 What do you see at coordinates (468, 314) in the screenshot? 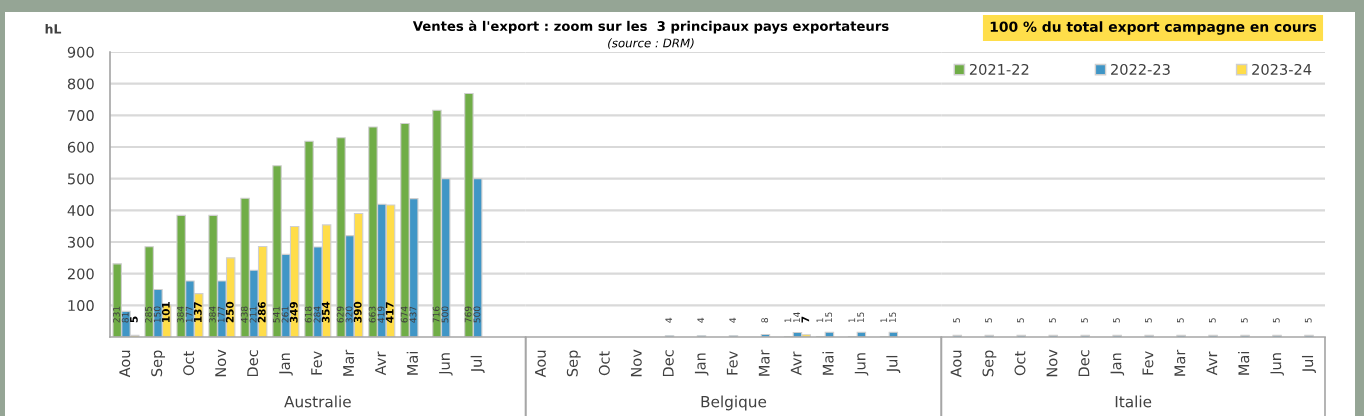
I see `data-label: 769` at bounding box center [468, 314].